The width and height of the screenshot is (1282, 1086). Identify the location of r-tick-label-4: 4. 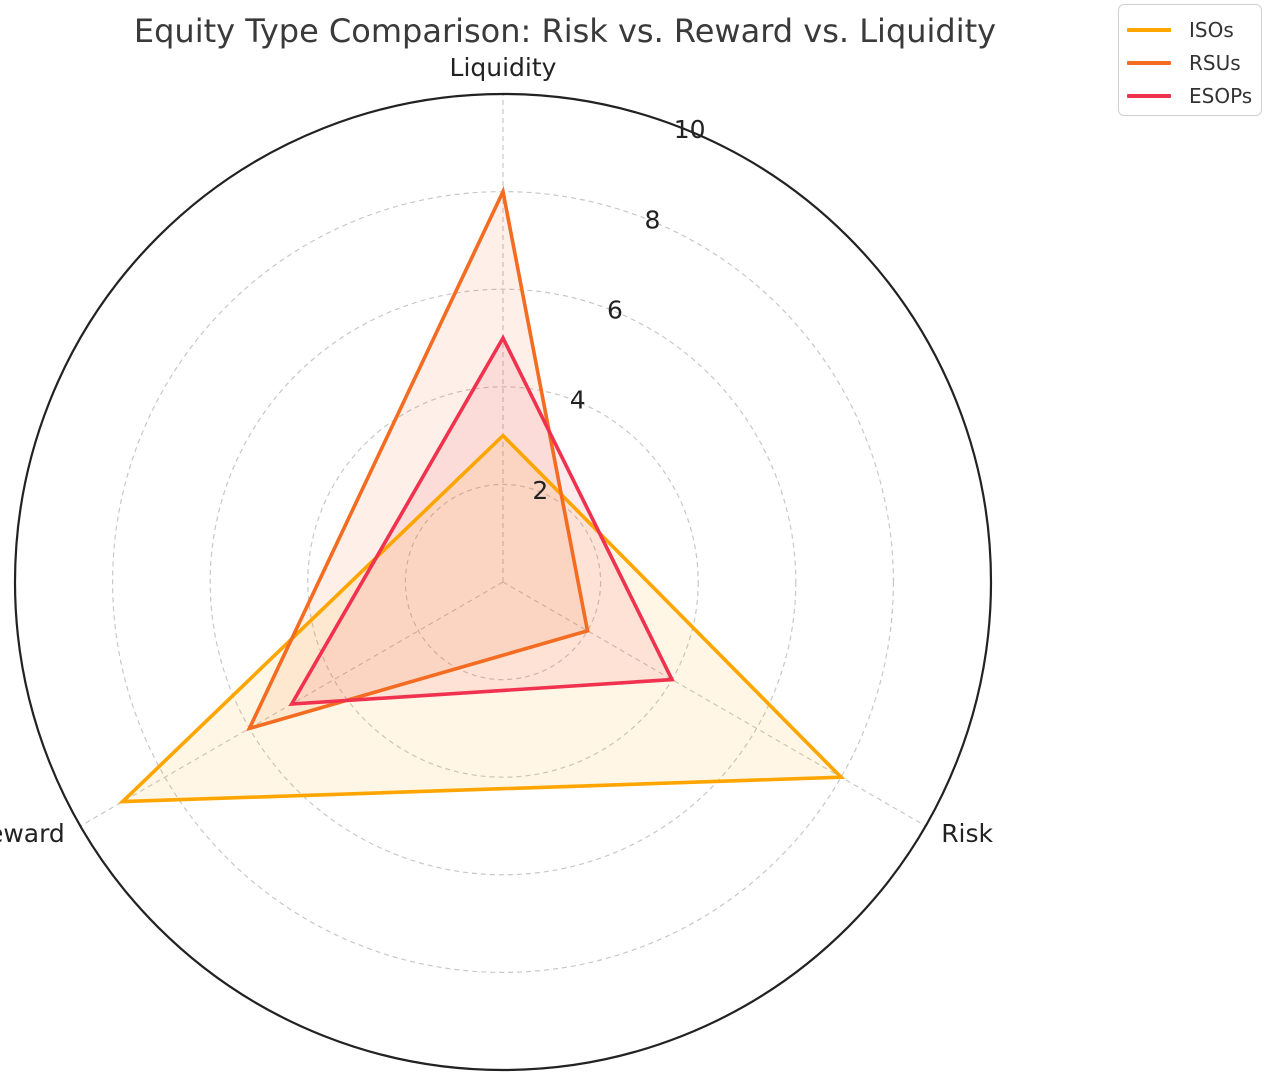
(578, 400).